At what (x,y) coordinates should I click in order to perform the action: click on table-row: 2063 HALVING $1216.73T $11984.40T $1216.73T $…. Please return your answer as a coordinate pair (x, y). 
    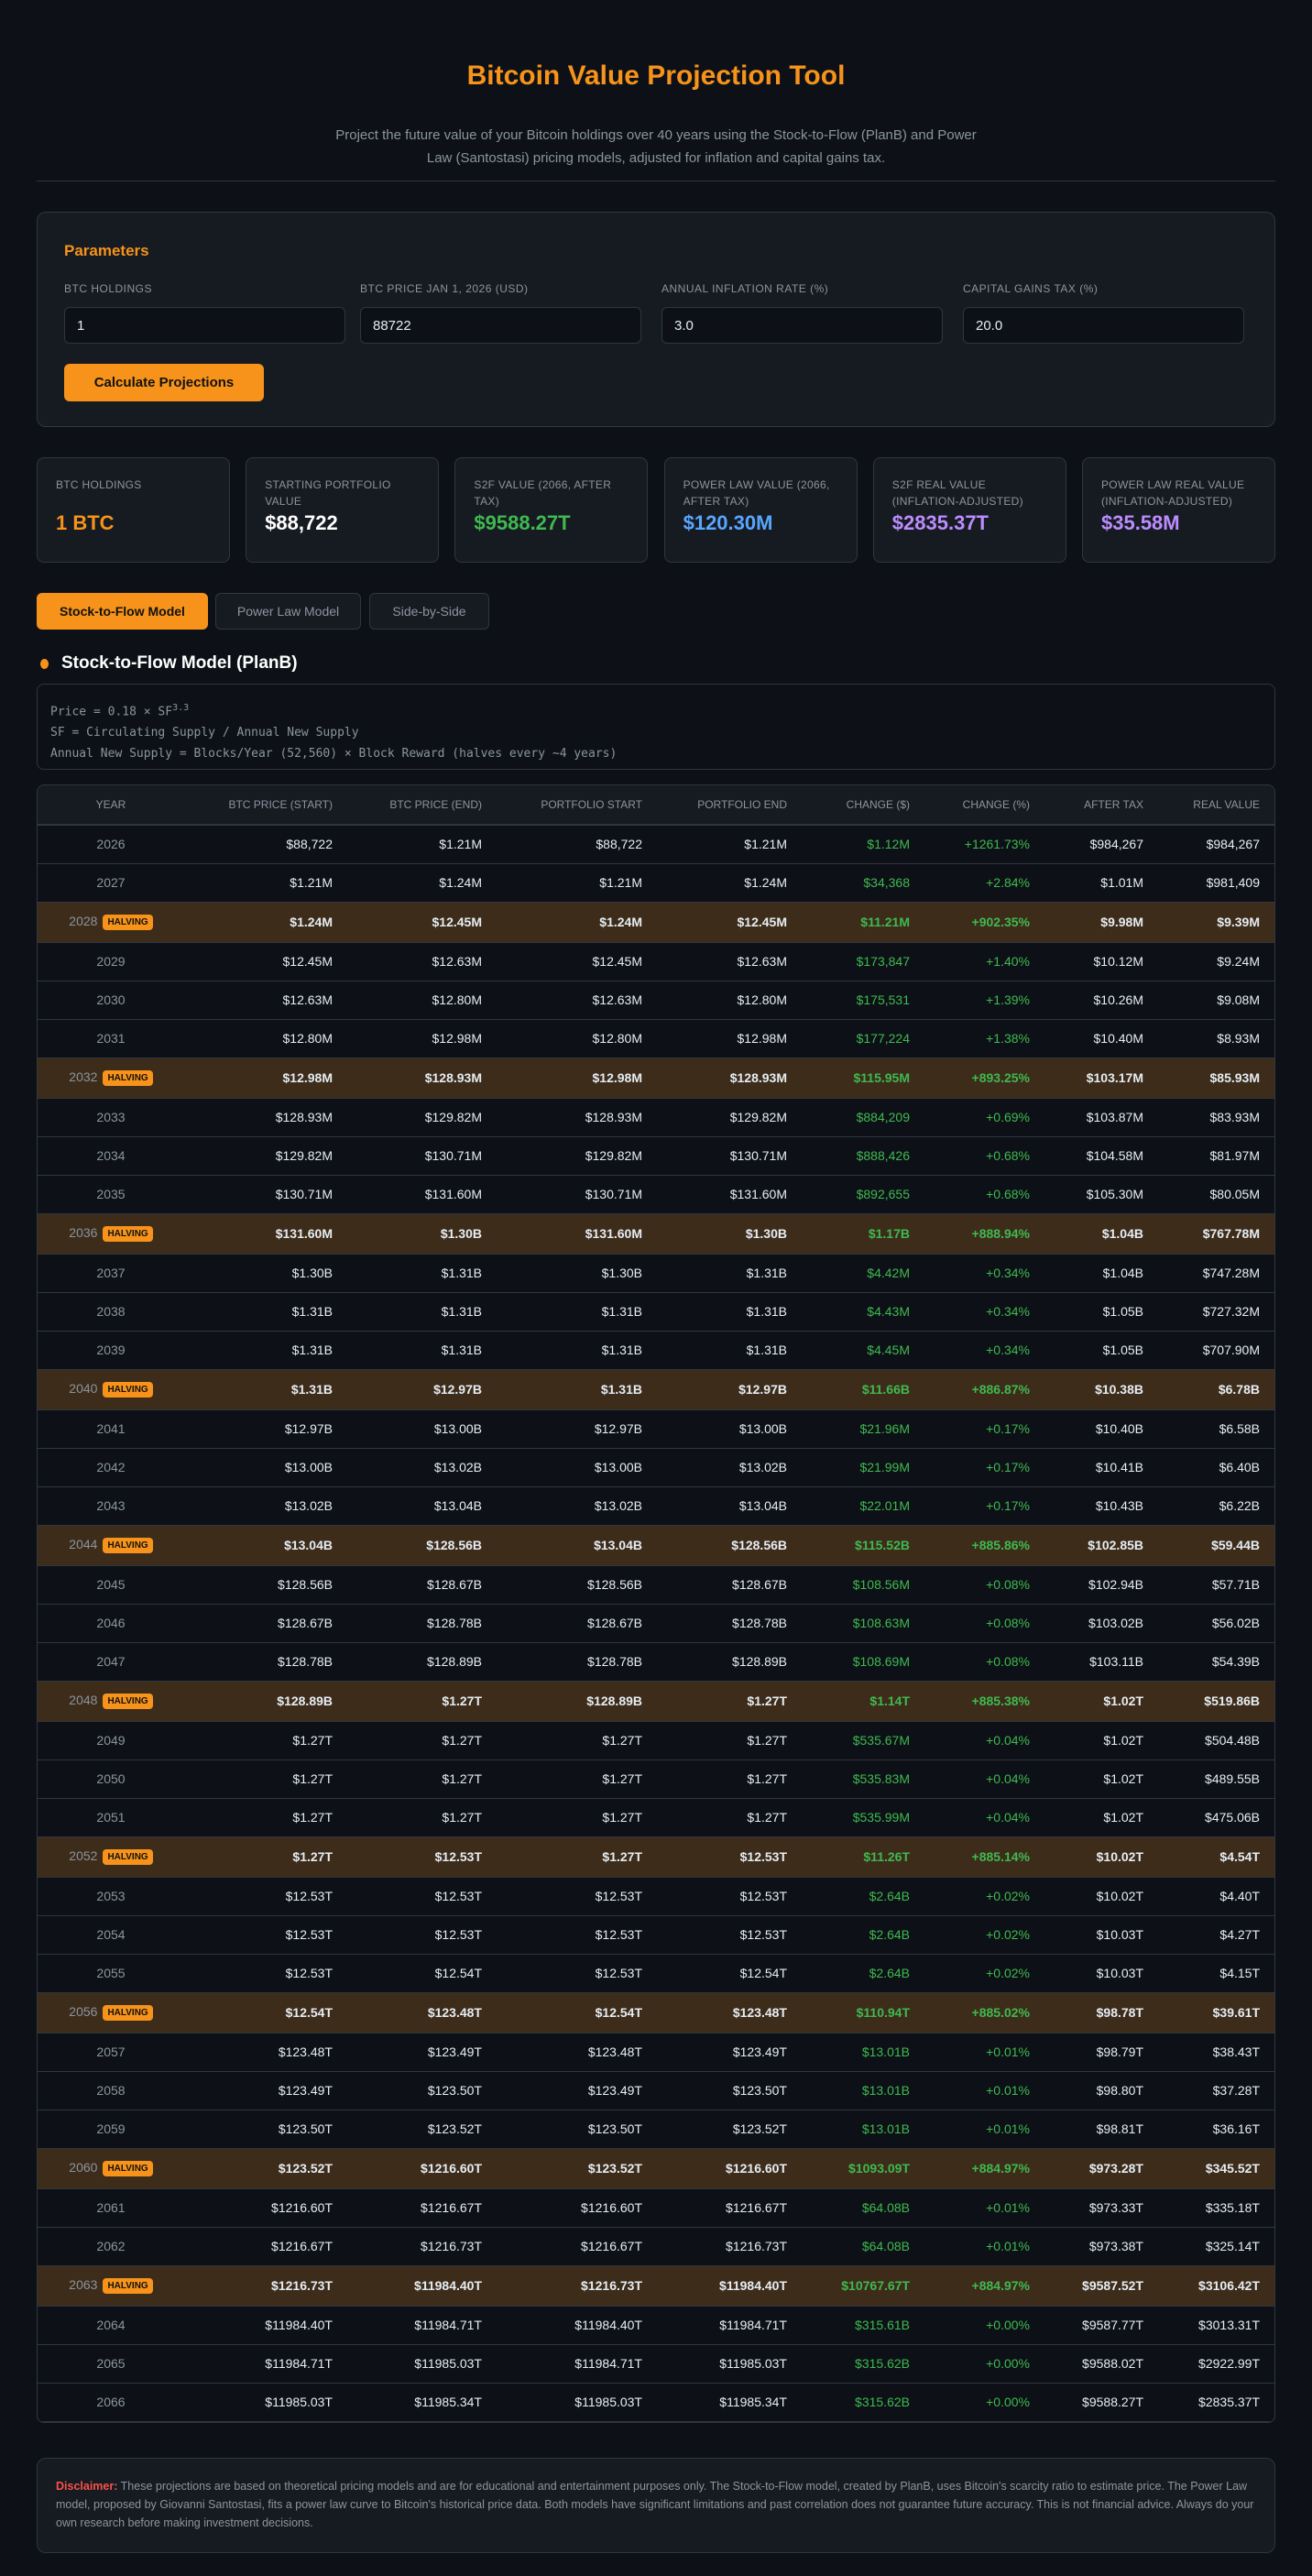
    Looking at the image, I should click on (656, 2286).